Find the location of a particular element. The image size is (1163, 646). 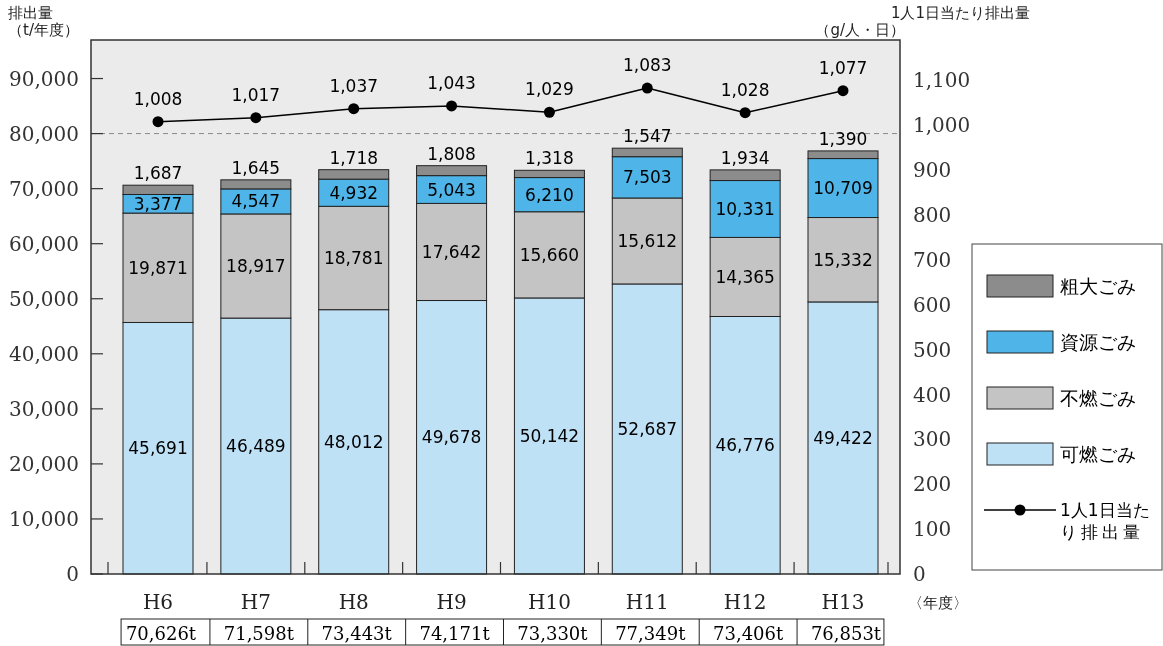

text: 77,349t is located at coordinates (651, 633).